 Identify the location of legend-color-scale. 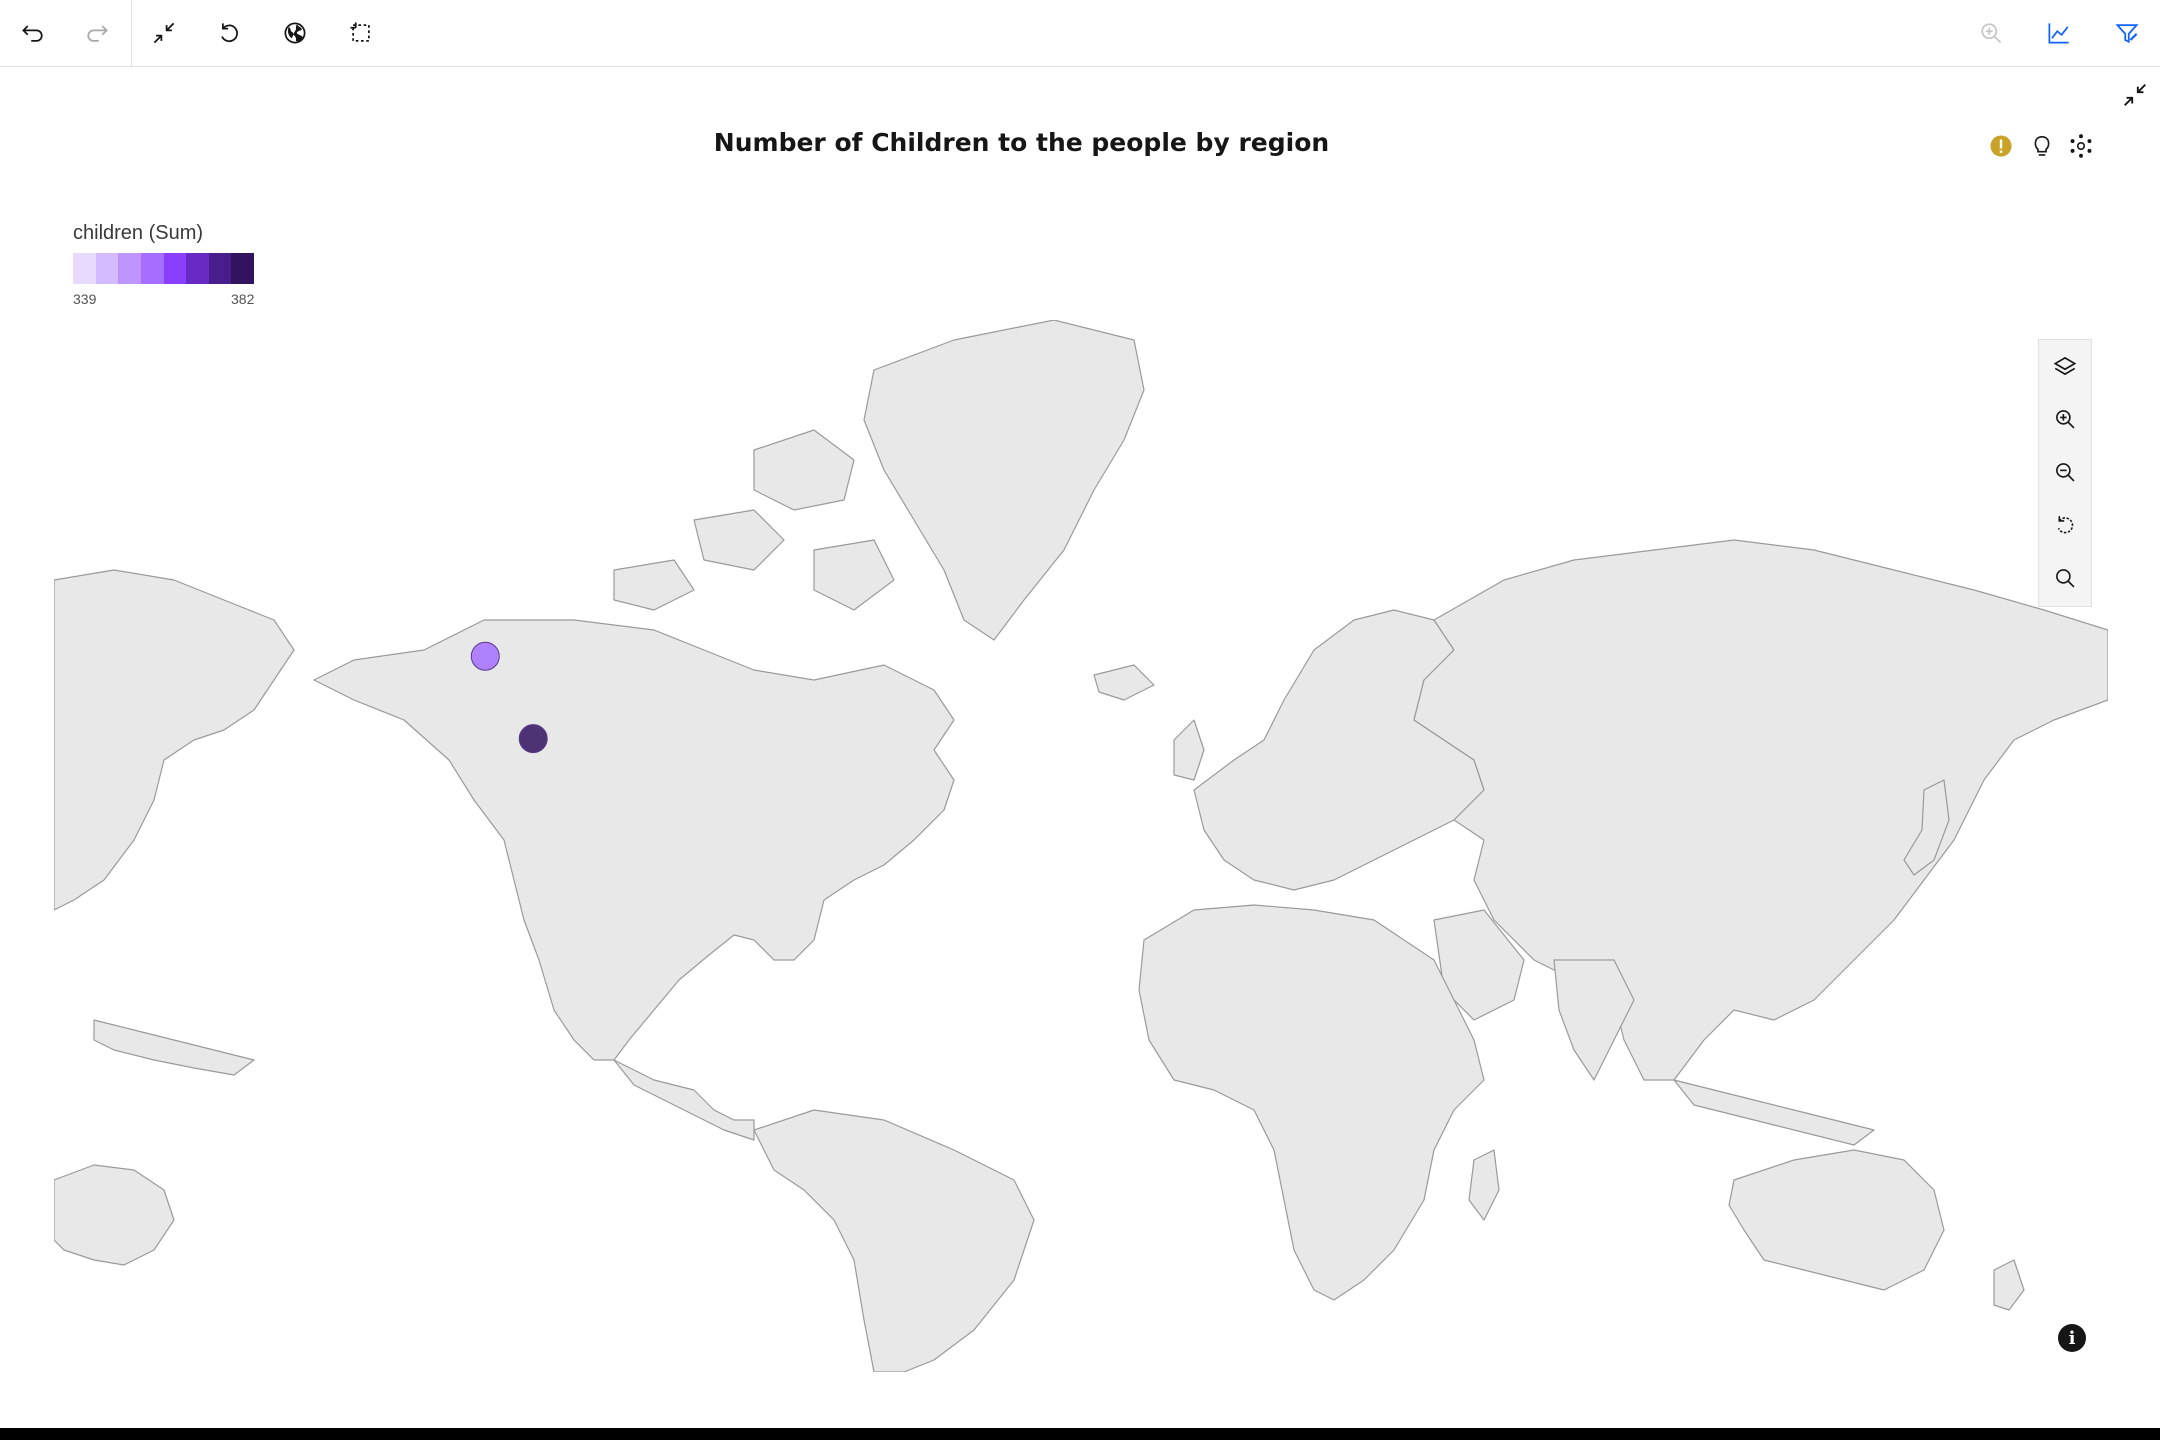
(163, 268).